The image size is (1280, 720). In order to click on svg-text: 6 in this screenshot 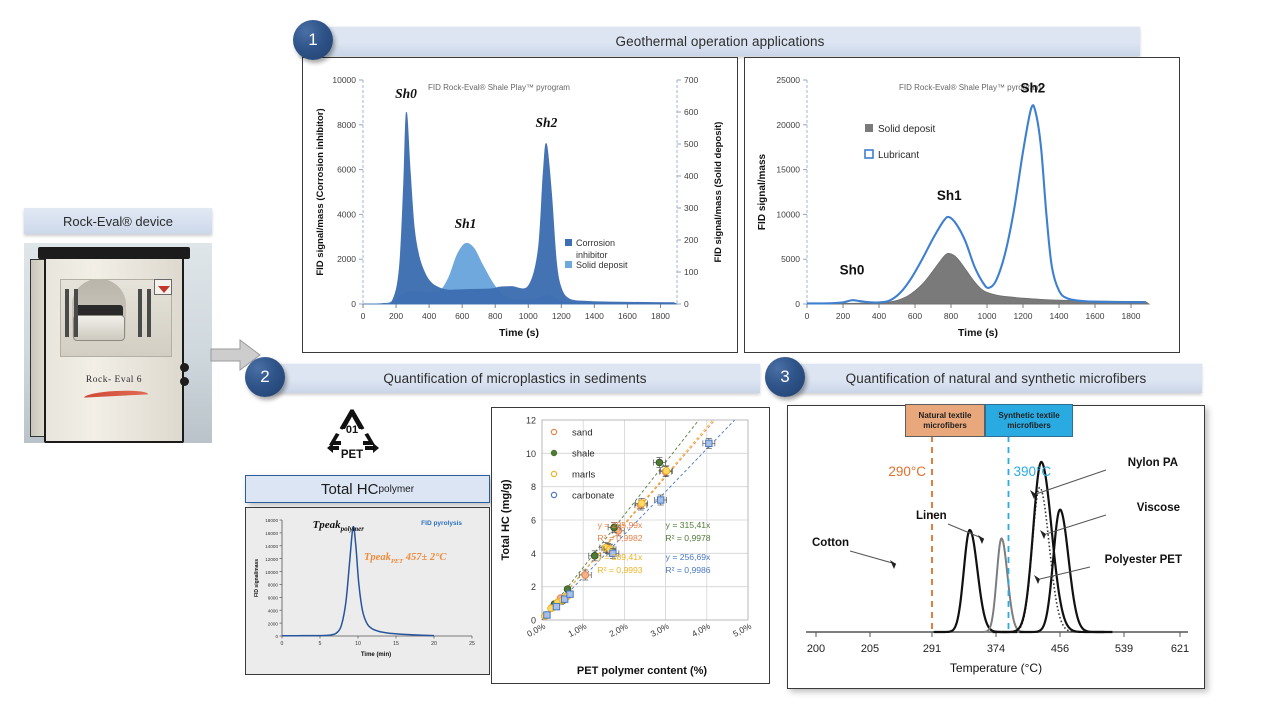, I will do `click(533, 521)`.